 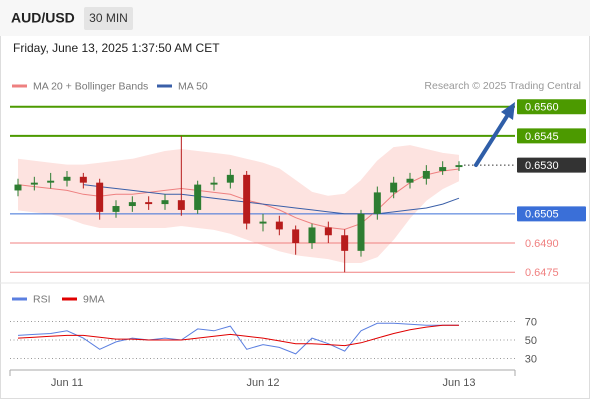 I want to click on x-tick-label: Jun 12, so click(x=262, y=383).